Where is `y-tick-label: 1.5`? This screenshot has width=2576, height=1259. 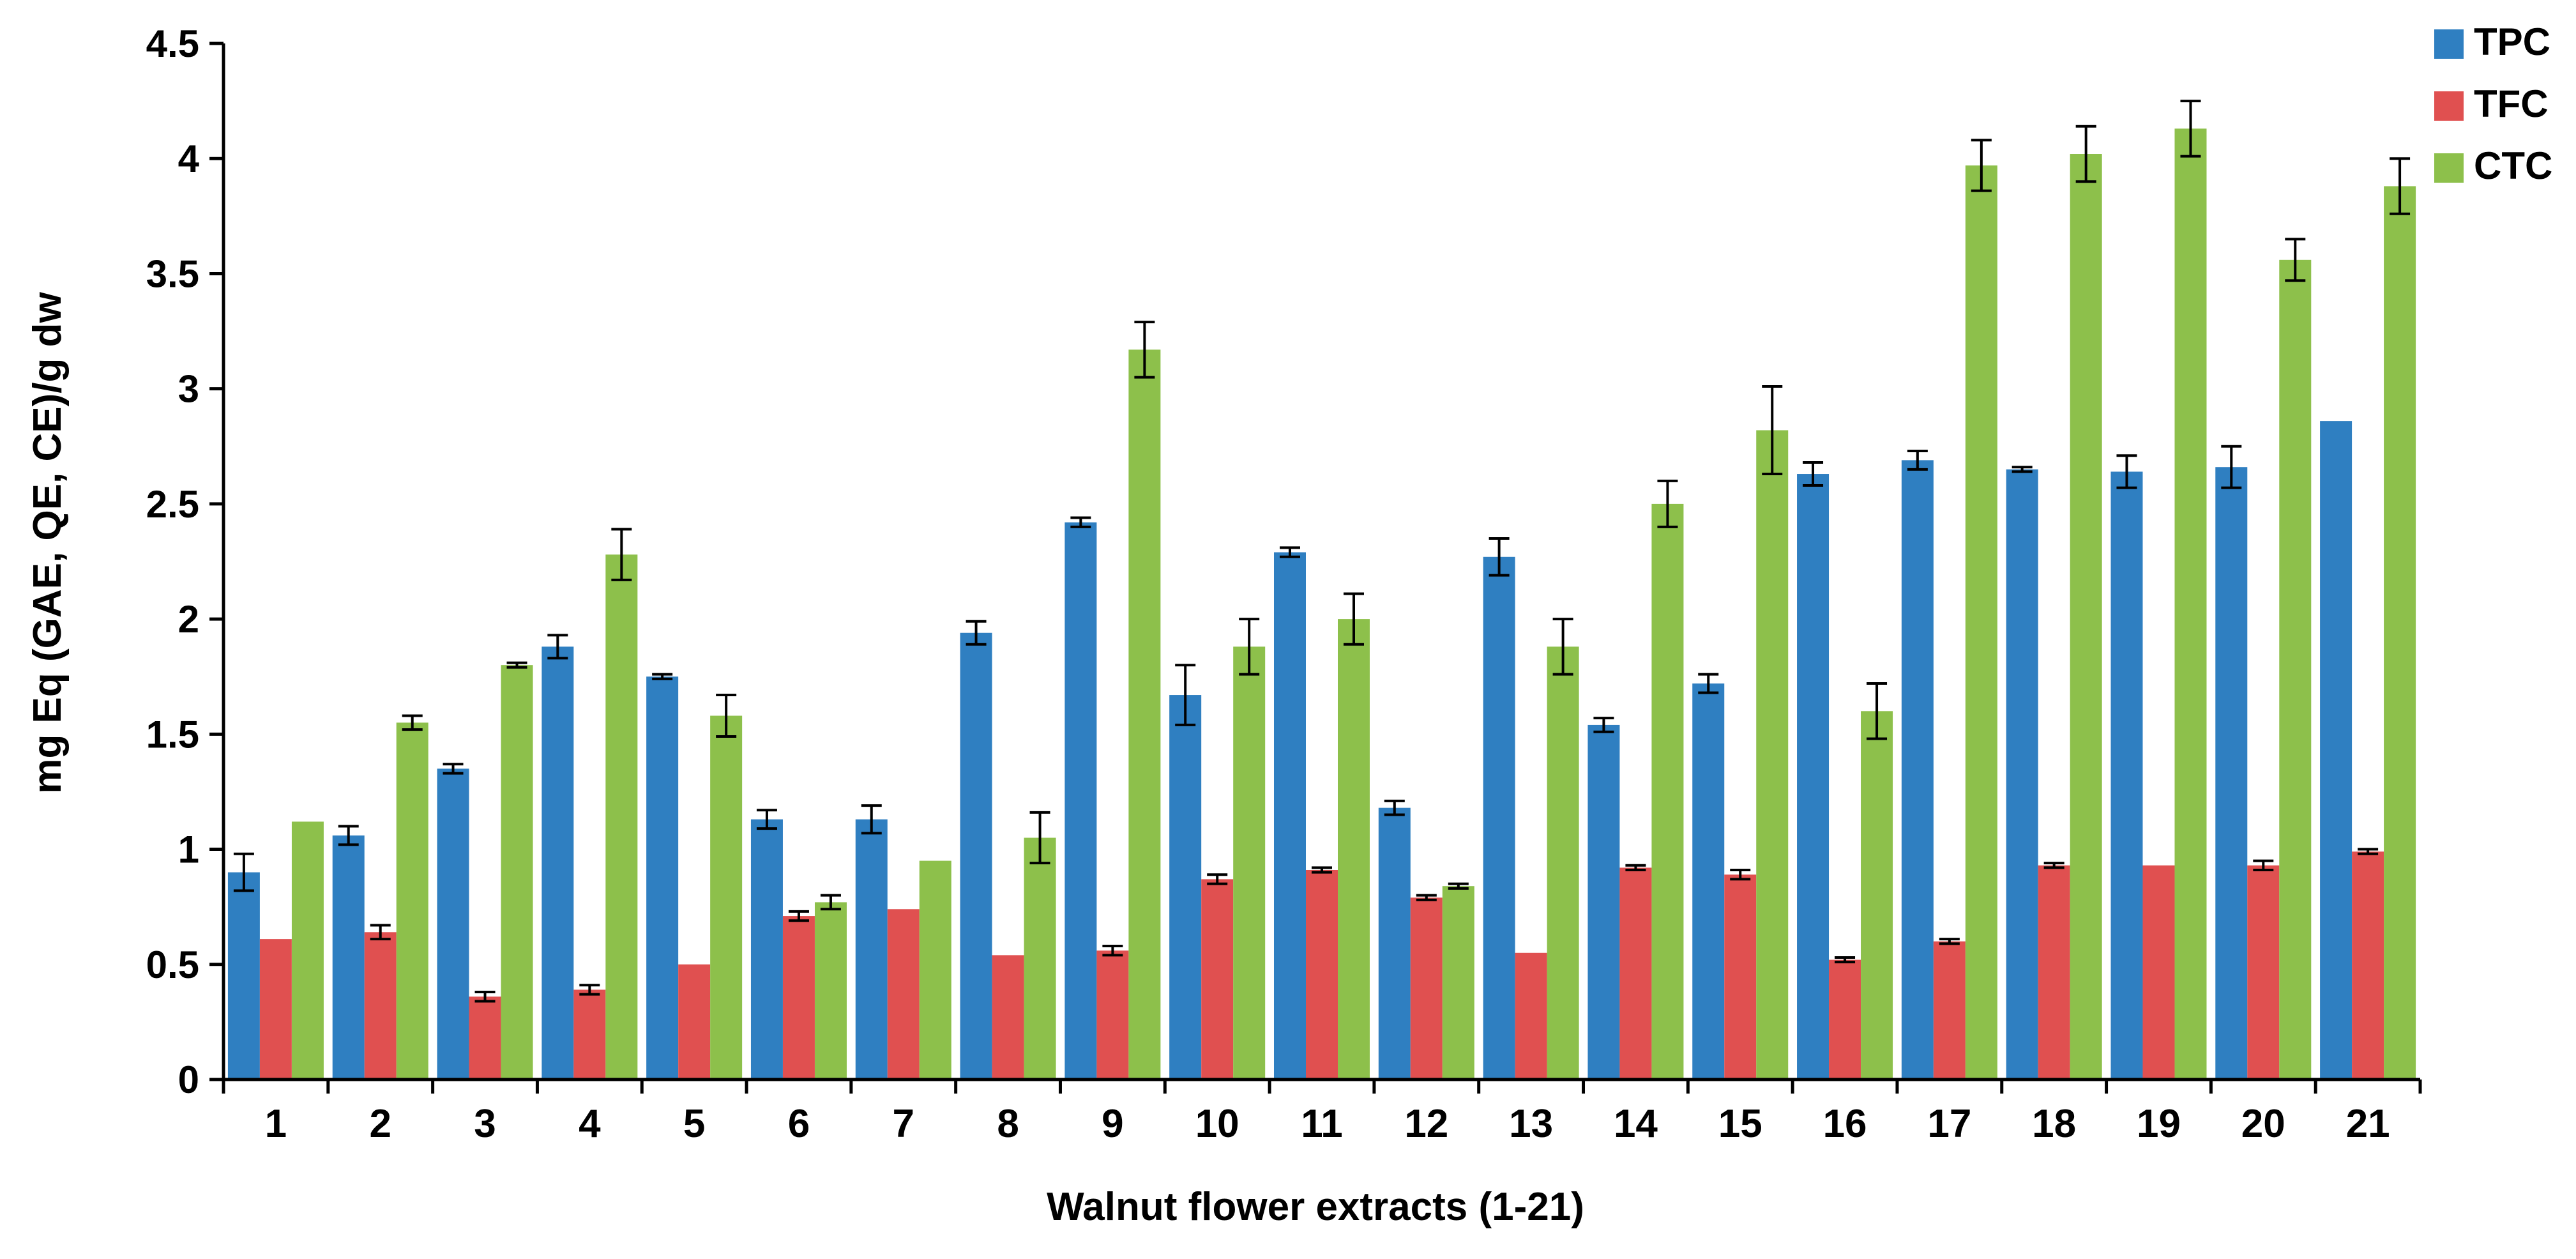
y-tick-label: 1.5 is located at coordinates (172, 734).